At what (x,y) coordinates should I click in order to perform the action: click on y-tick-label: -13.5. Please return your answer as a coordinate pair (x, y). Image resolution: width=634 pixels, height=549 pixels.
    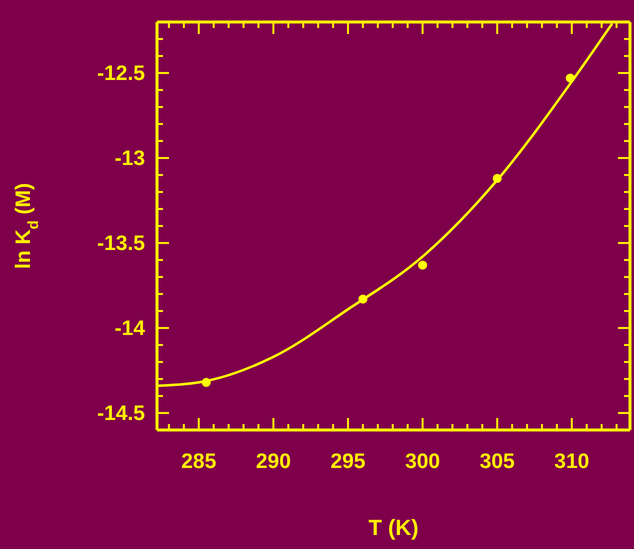
    Looking at the image, I should click on (121, 243).